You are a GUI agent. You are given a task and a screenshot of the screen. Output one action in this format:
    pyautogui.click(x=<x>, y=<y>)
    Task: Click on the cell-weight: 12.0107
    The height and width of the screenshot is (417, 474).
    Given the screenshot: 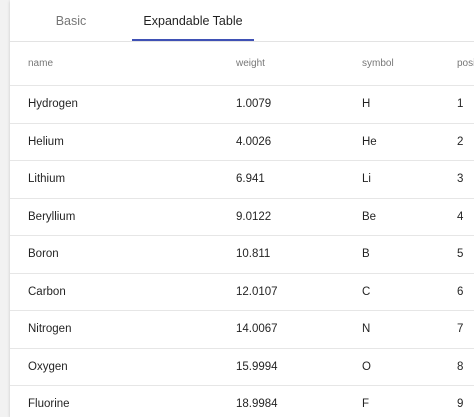 What is the action you would take?
    pyautogui.click(x=299, y=292)
    